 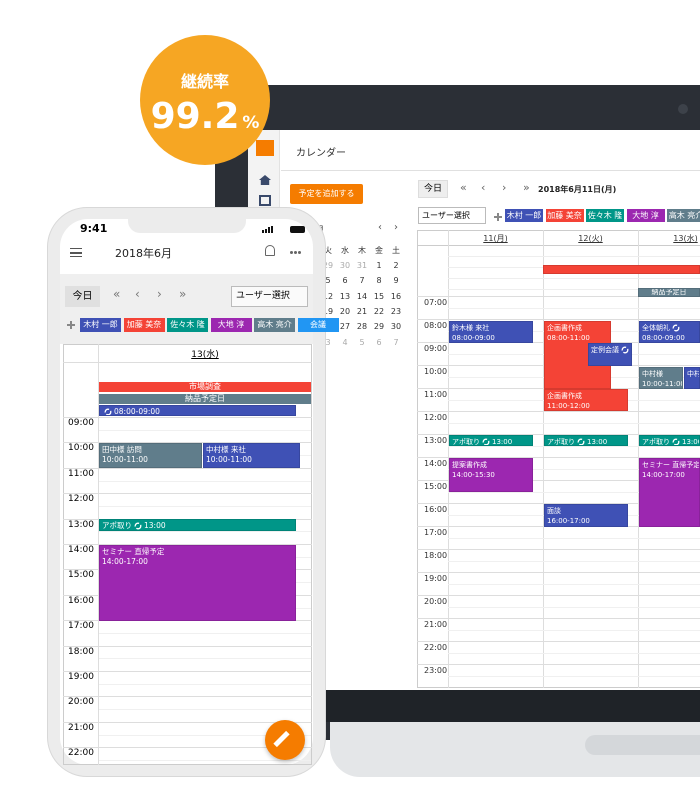 I want to click on mini-nav: ›, so click(x=396, y=227).